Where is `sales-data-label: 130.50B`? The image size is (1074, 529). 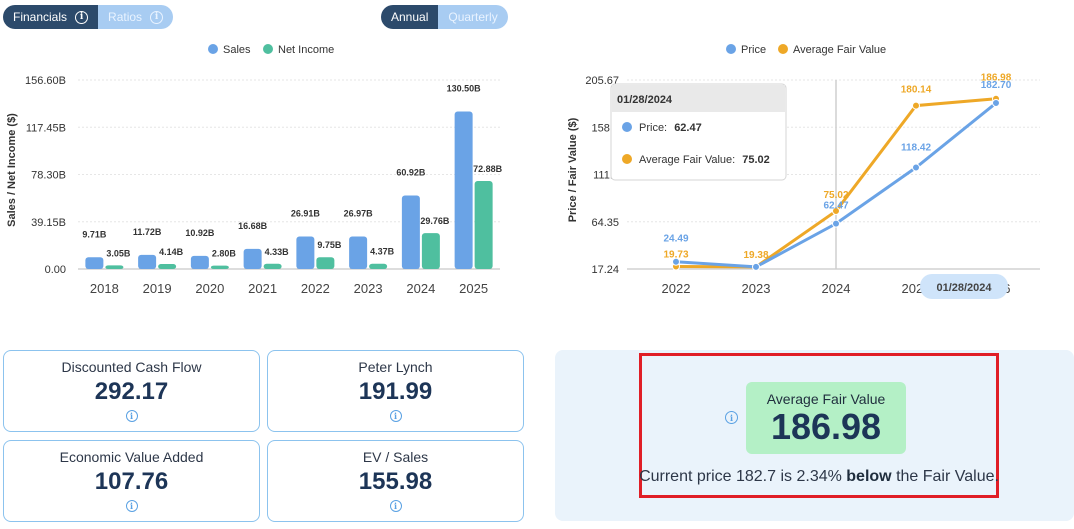
sales-data-label: 130.50B is located at coordinates (464, 89).